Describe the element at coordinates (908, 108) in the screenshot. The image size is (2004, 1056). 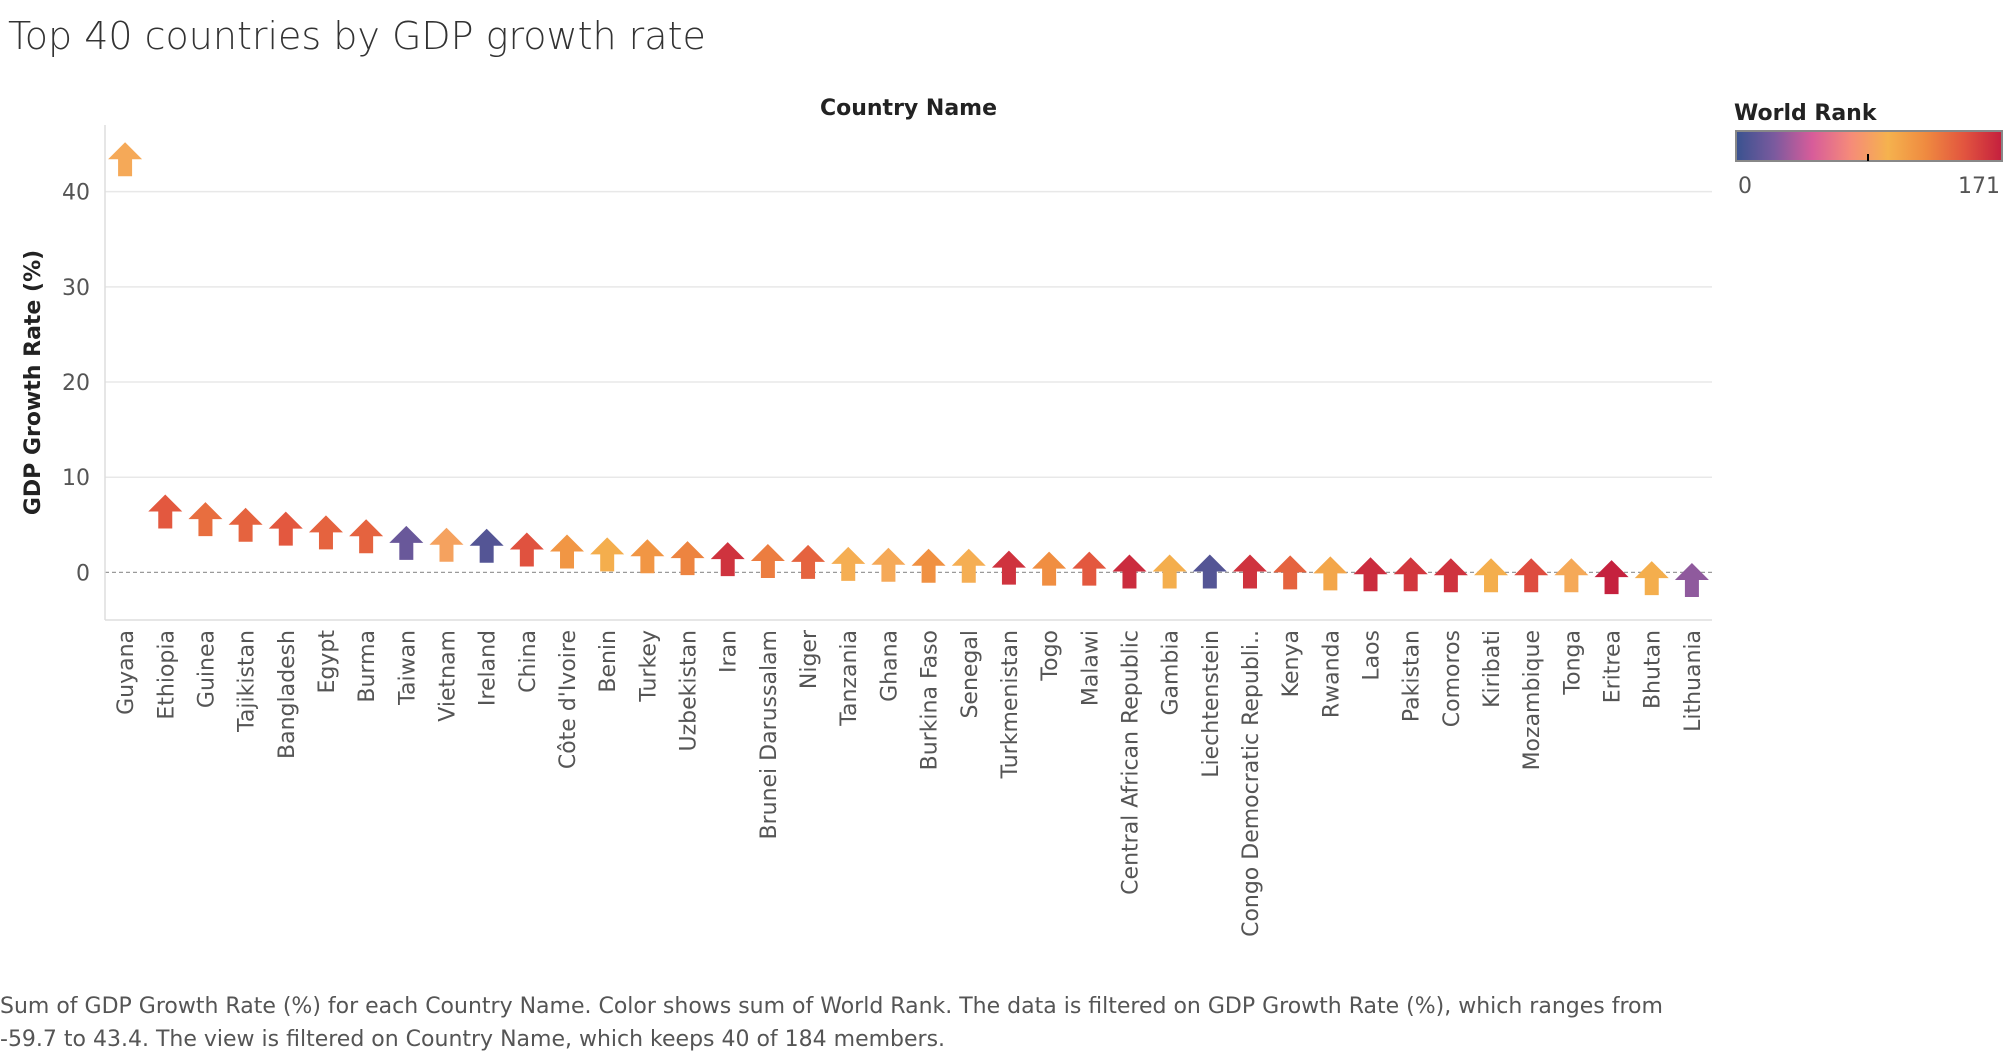
I see `x-axis-title: Country Name` at that location.